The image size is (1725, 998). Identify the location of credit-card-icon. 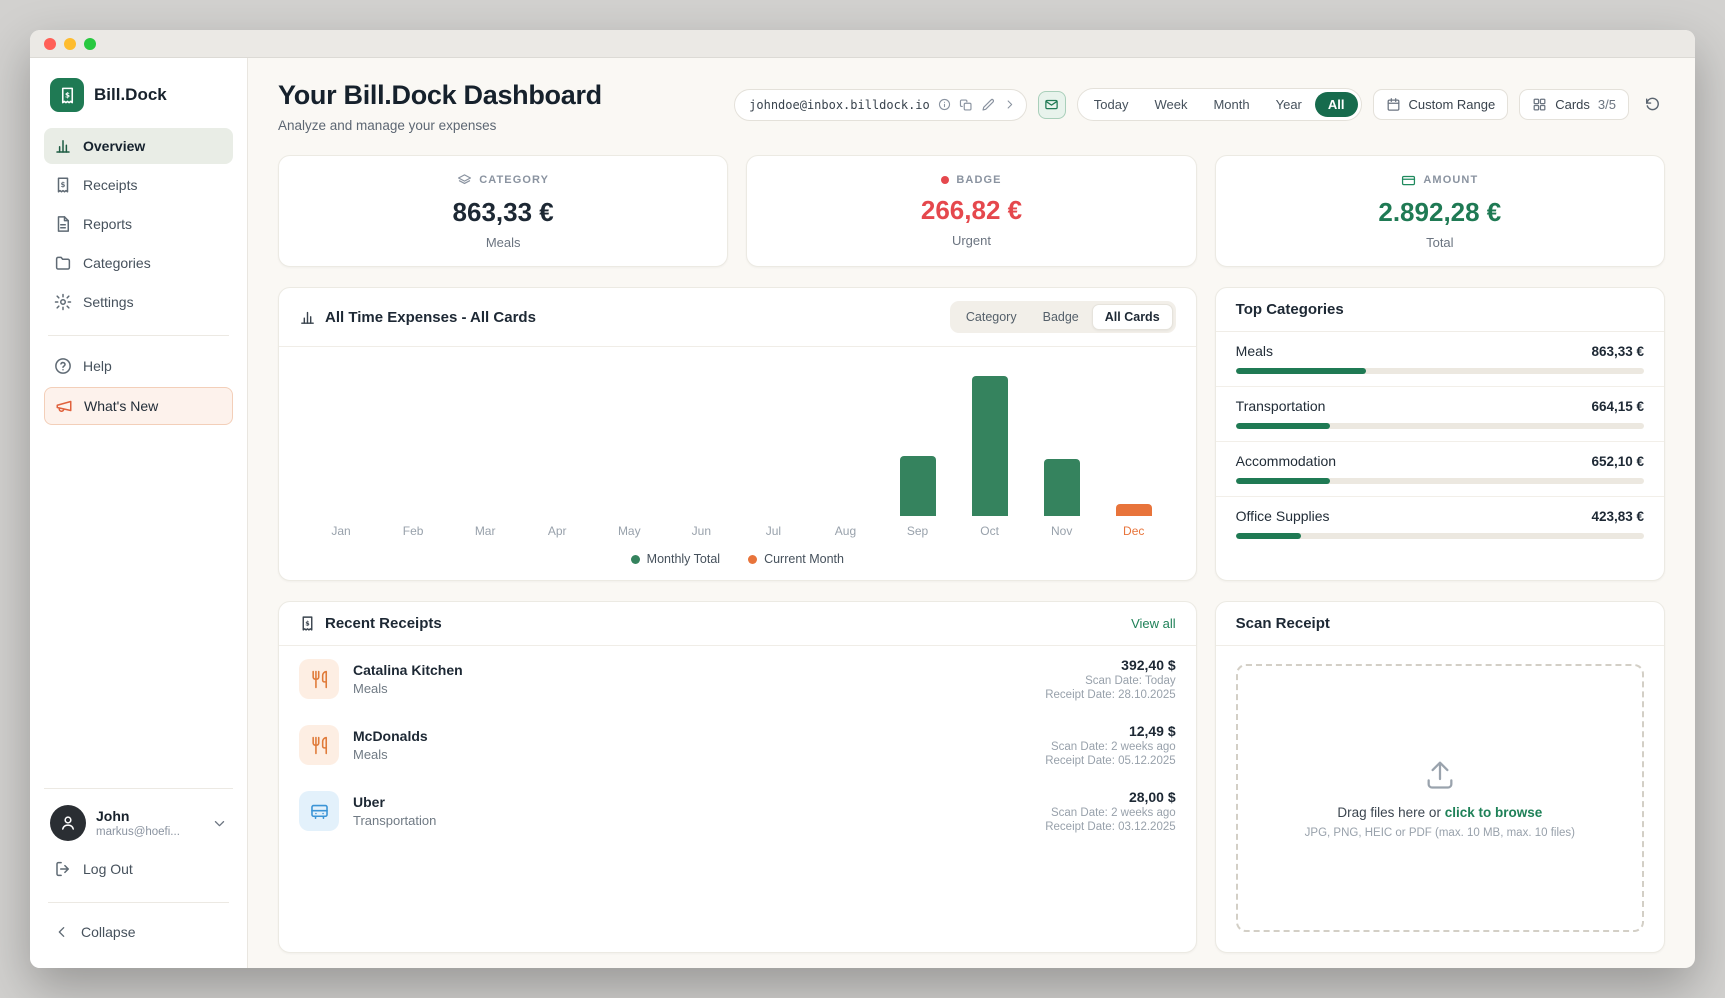
(1408, 180).